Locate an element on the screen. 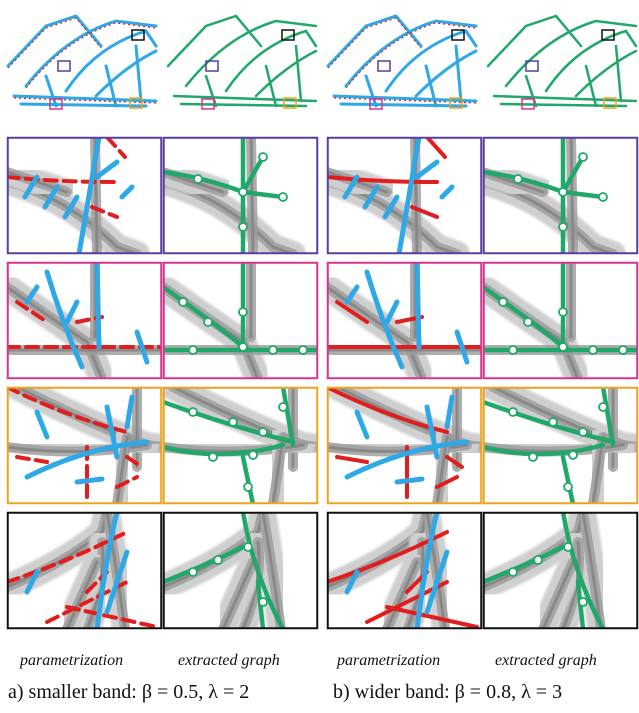  caption-a: a) smaller band: β = 0.5, λ = 2 is located at coordinates (129, 692).